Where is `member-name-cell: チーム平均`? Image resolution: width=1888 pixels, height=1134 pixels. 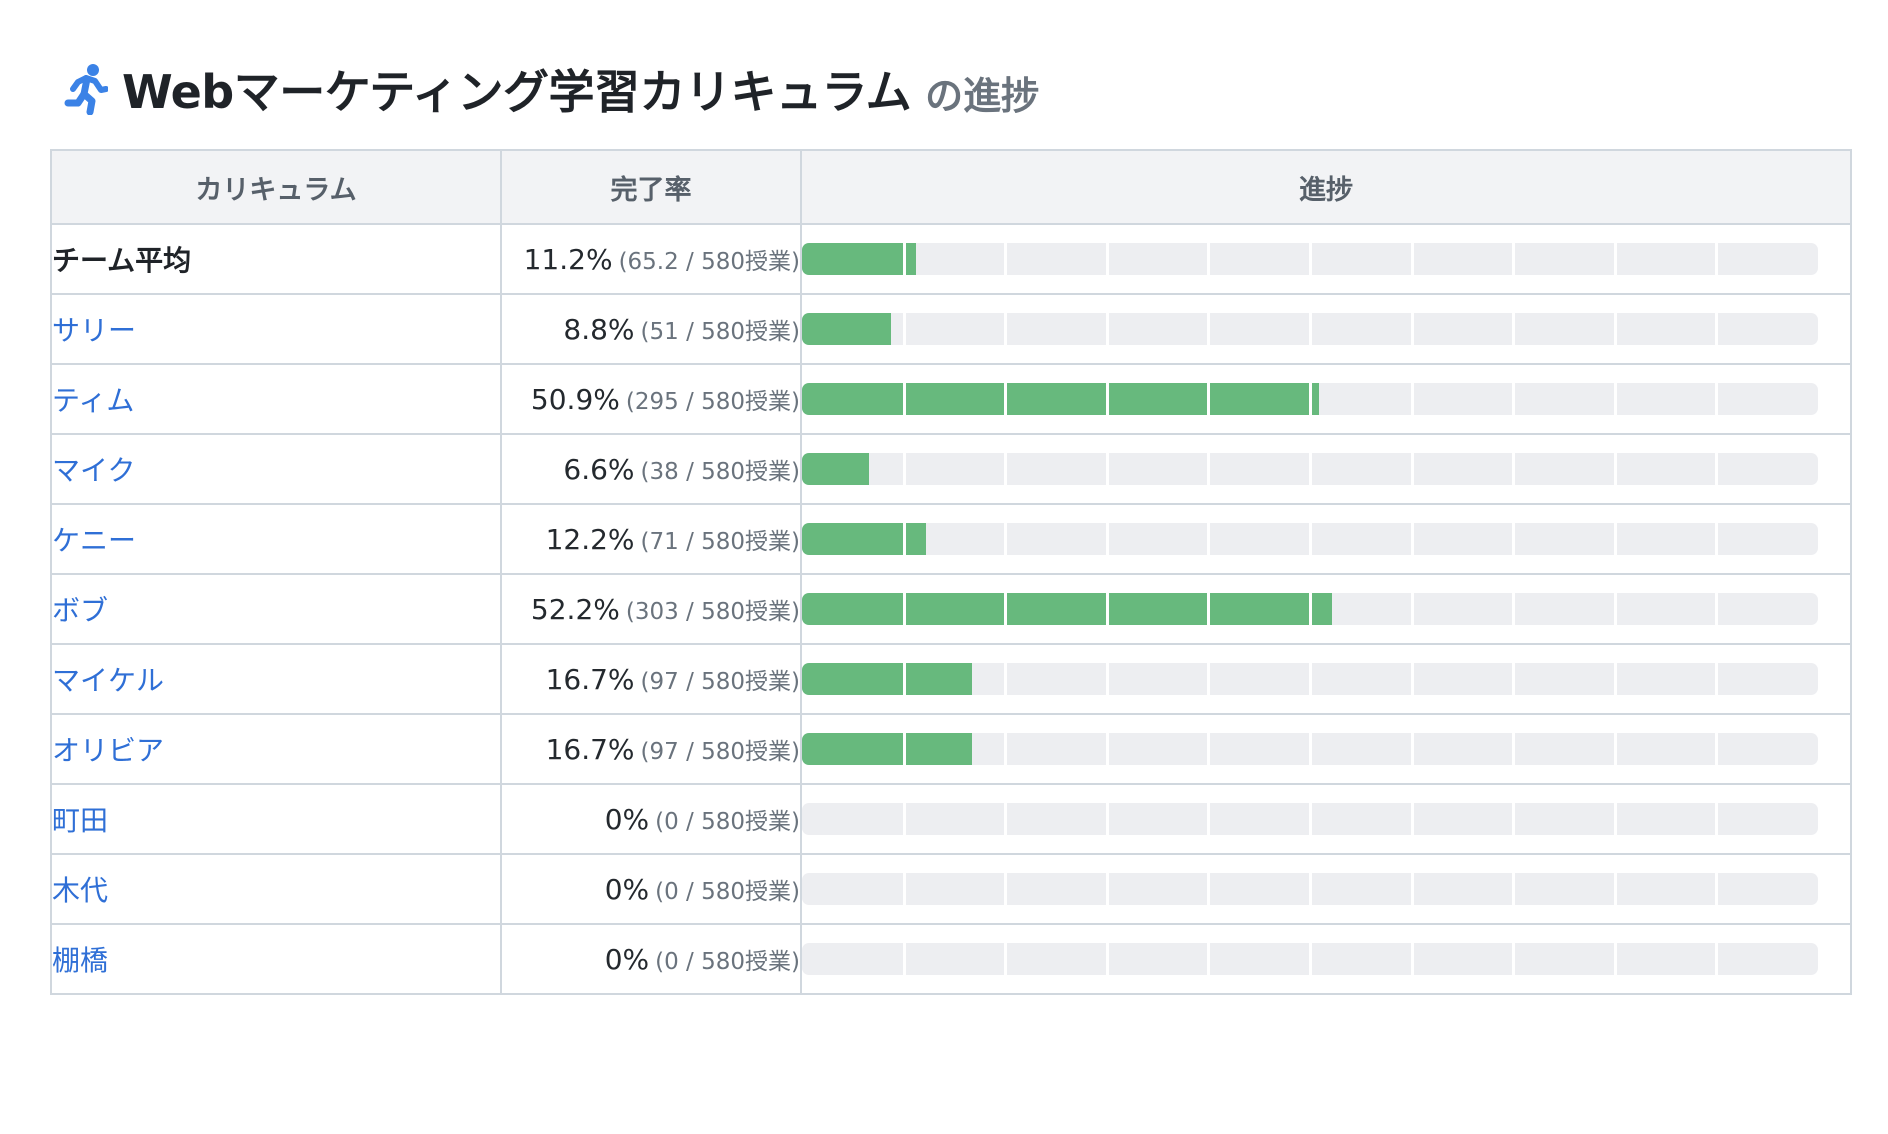
member-name-cell: チーム平均 is located at coordinates (276, 259).